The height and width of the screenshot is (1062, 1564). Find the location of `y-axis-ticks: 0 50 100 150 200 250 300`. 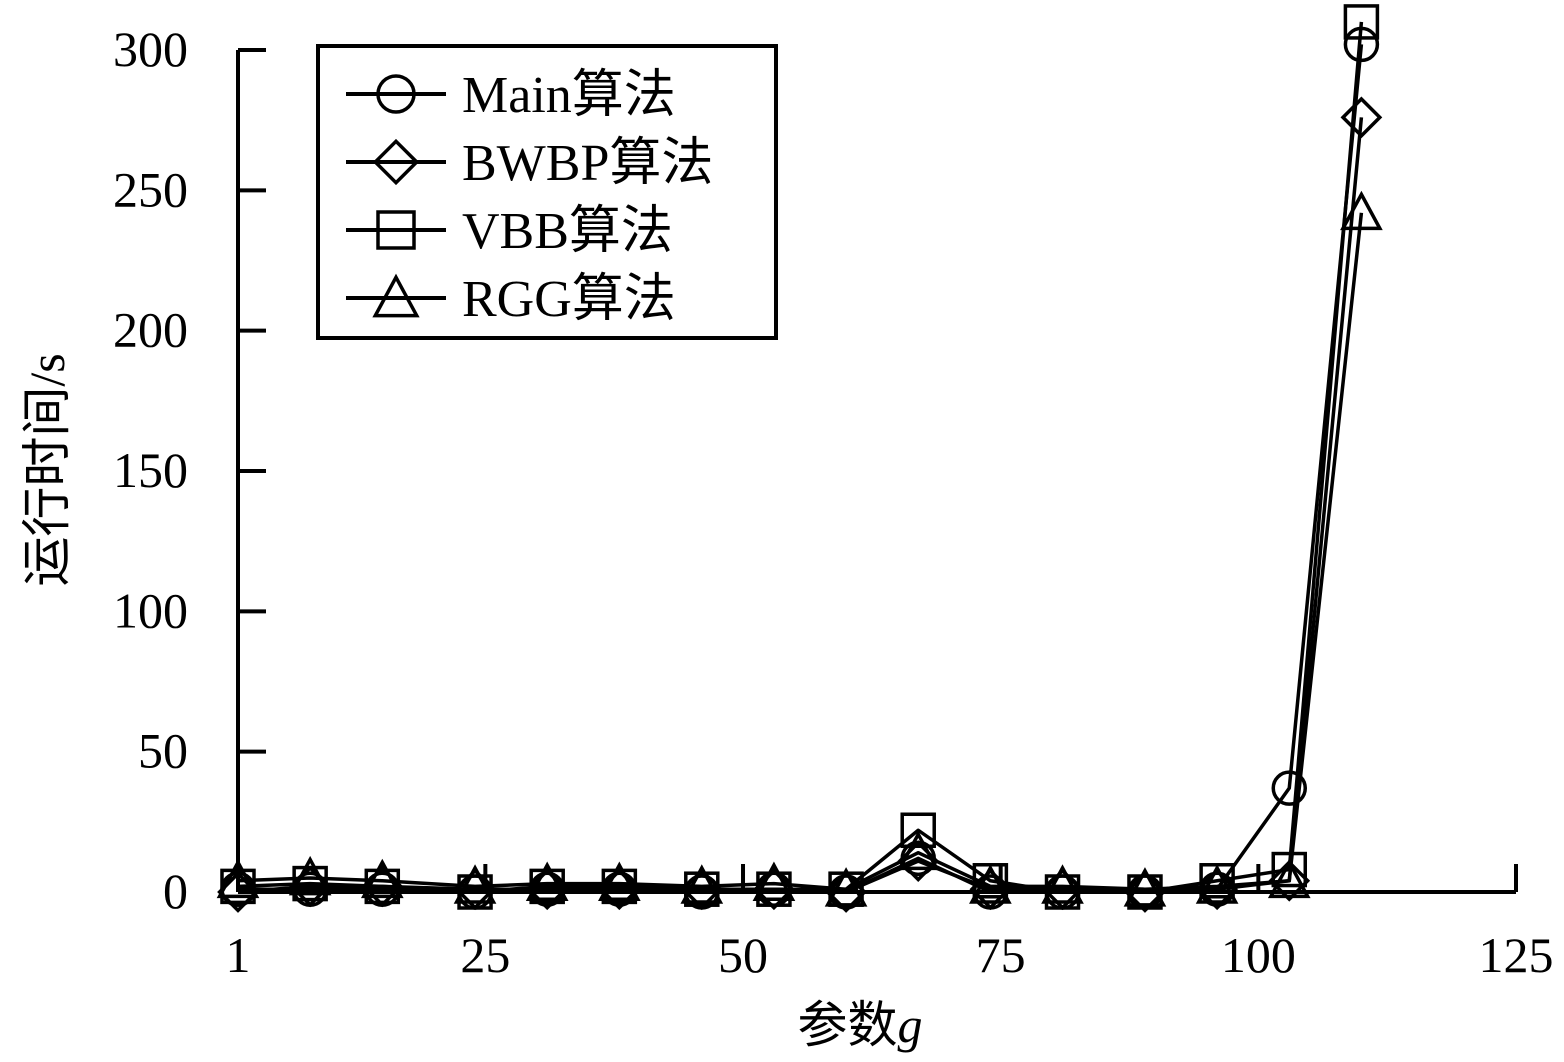

y-axis-ticks: 0 50 100 150 200 250 300 is located at coordinates (189, 470).